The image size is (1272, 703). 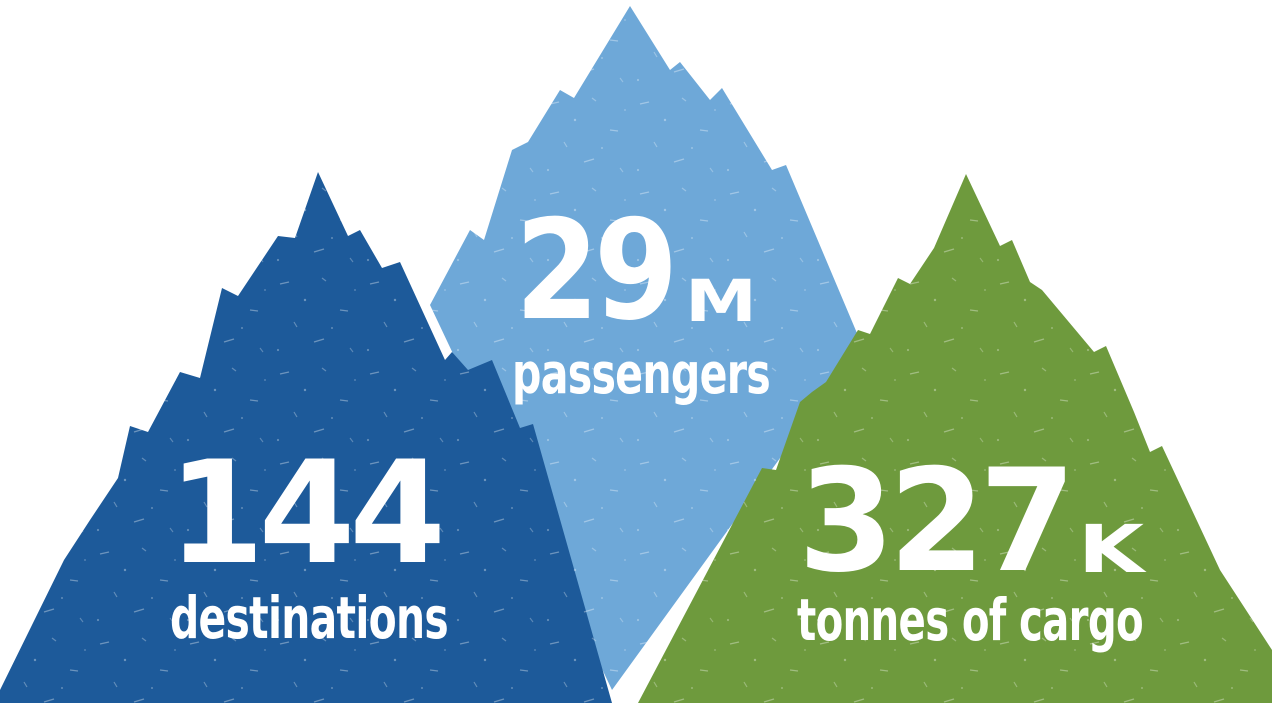 I want to click on cargo-number: 327, so click(x=934, y=521).